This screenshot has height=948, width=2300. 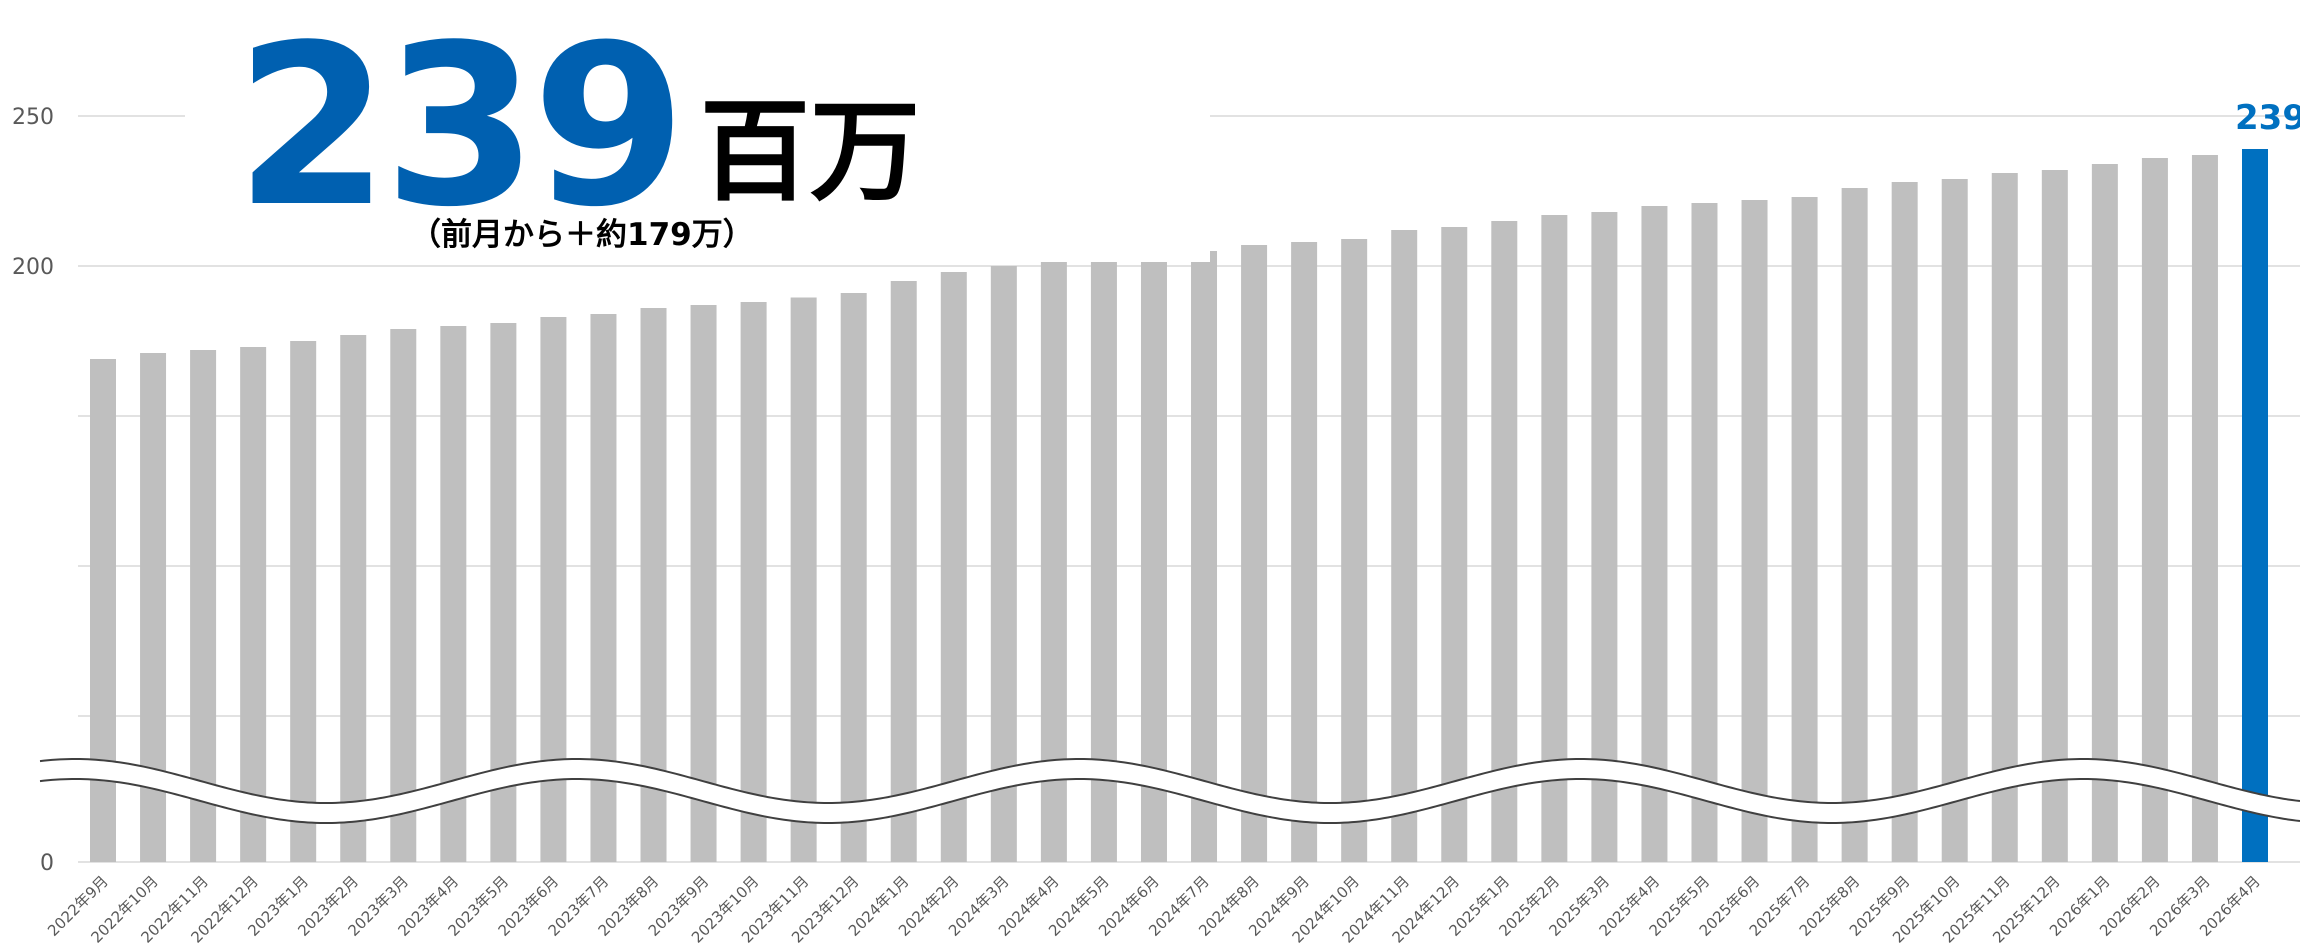 I want to click on headline-subtitle: （前月から＋約179万）, so click(x=582, y=235).